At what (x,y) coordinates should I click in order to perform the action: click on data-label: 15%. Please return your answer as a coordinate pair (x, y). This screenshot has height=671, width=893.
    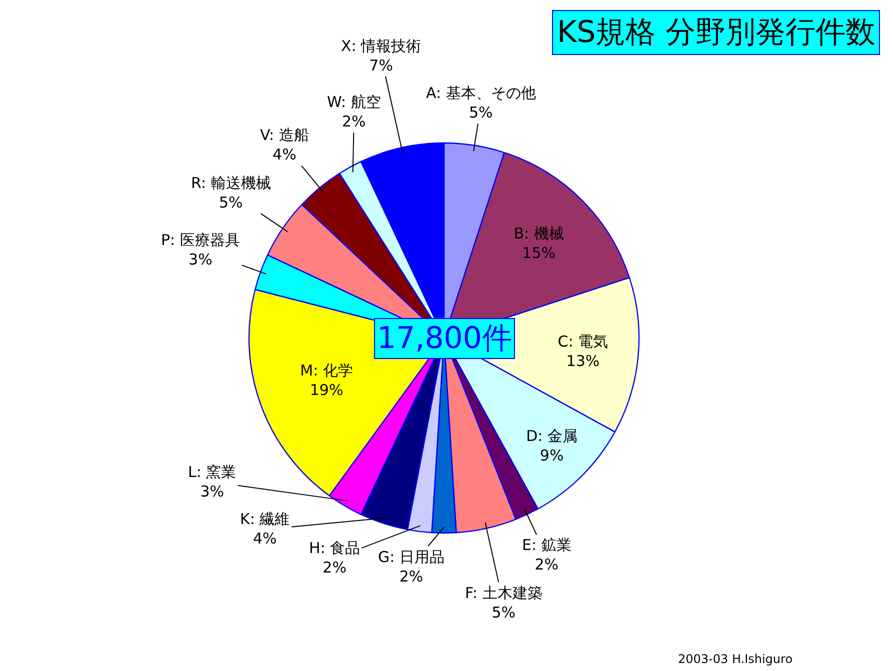
    Looking at the image, I should click on (539, 253).